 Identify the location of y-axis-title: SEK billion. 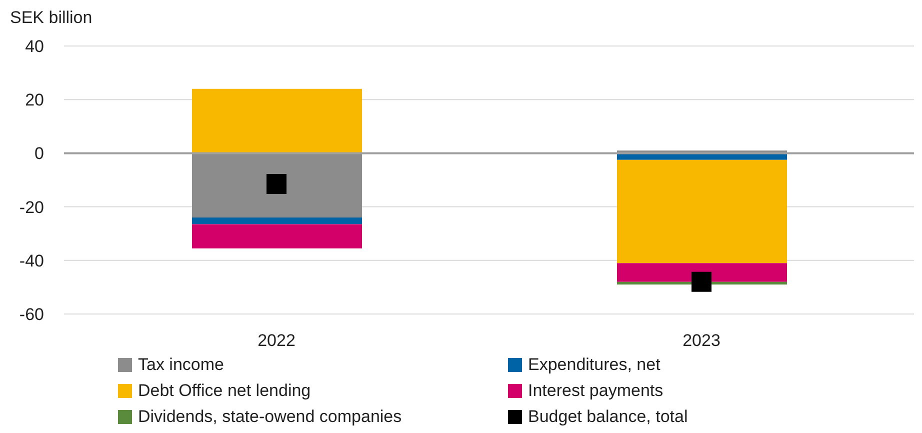
(52, 18).